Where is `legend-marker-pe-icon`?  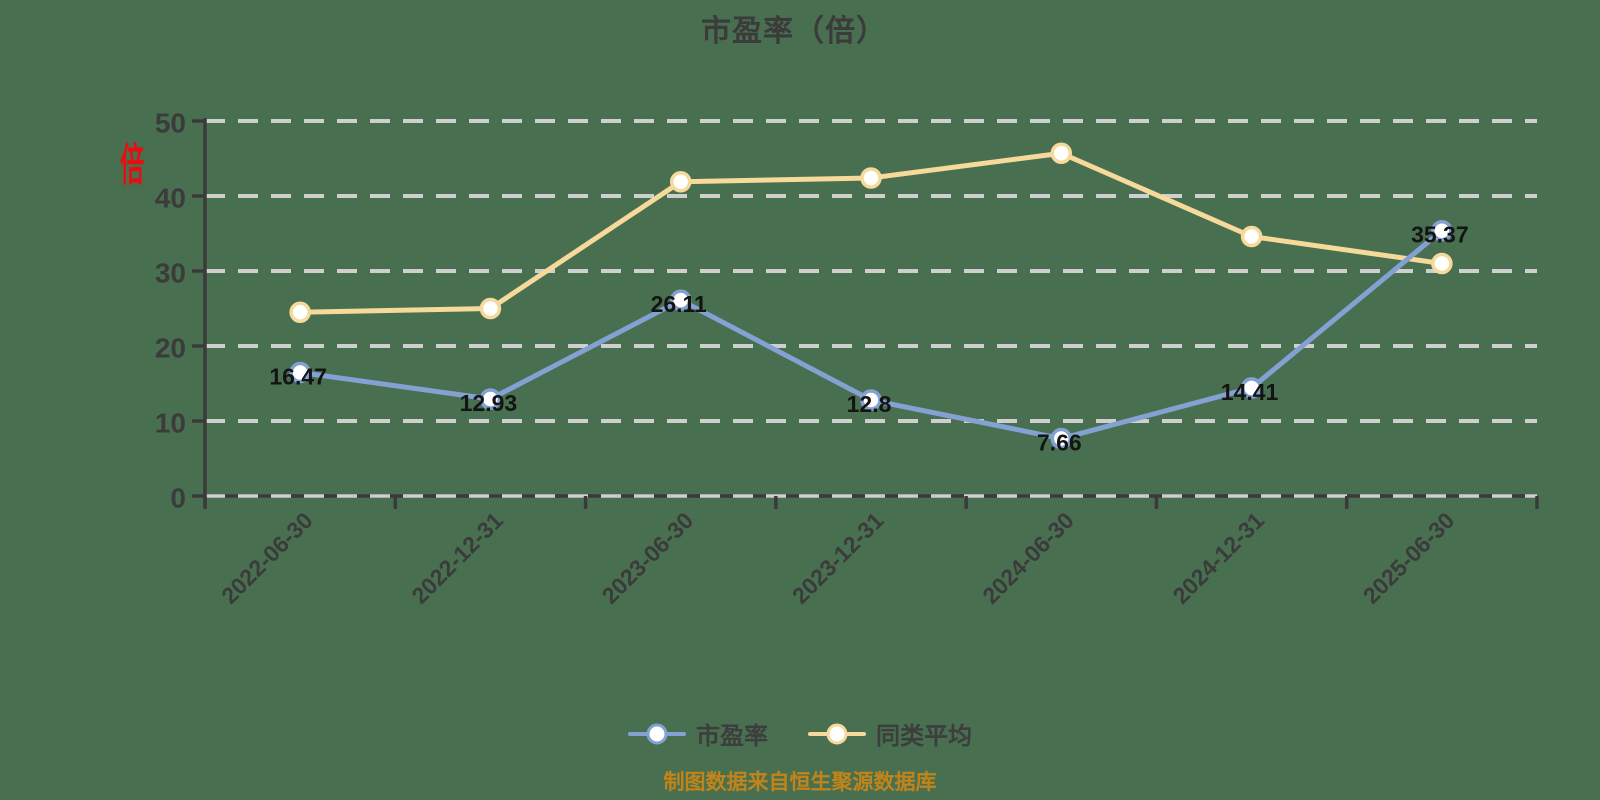 legend-marker-pe-icon is located at coordinates (657, 734).